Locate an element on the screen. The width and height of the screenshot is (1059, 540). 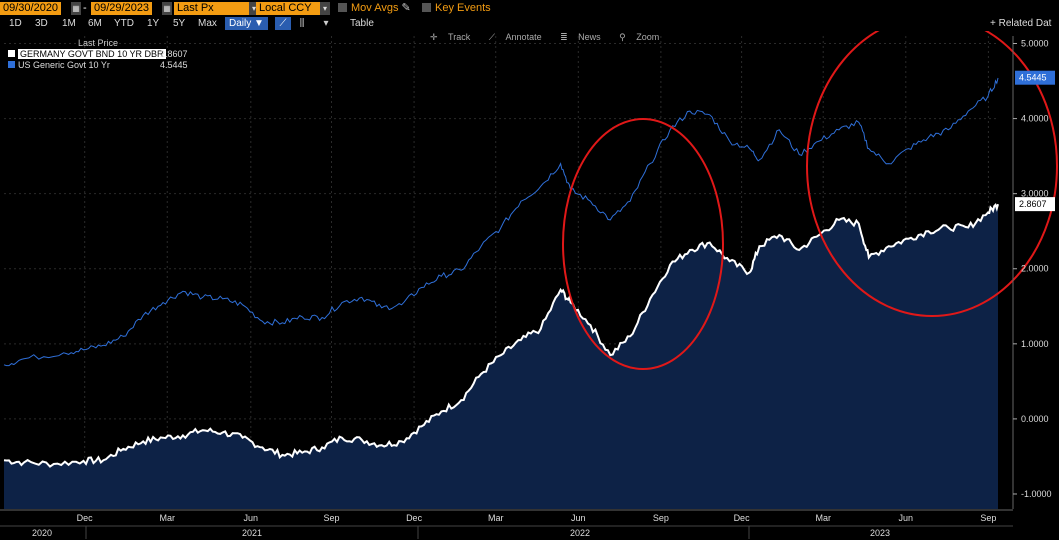
legend-item-germany: GERMANY GOVT BND 10 YR DBR is located at coordinates (87, 54).